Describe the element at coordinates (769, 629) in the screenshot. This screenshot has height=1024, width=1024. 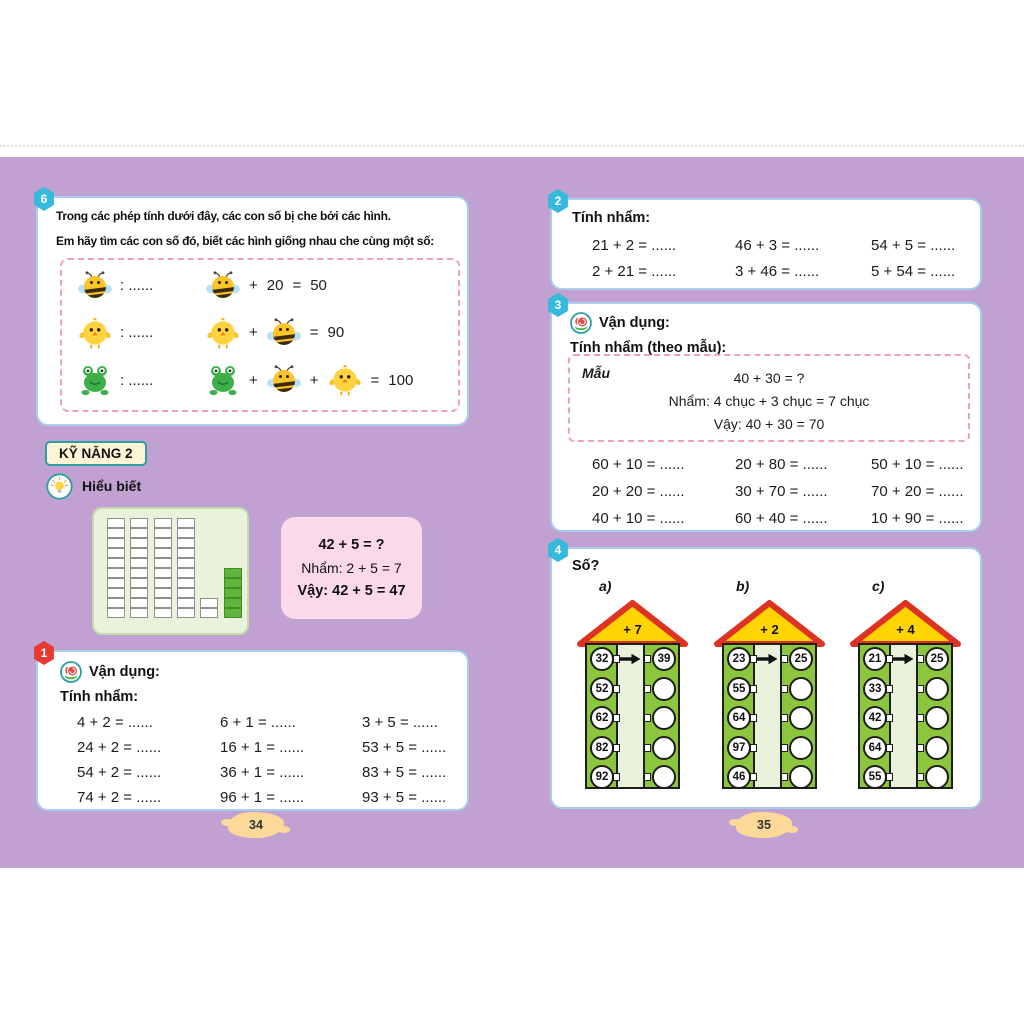
I see `house-operation: + 2` at that location.